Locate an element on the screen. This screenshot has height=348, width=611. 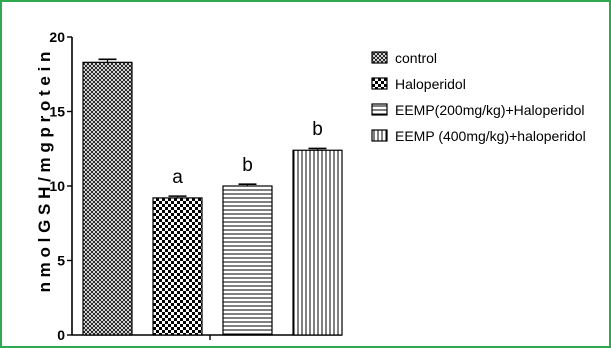
y-tick-label: 0 is located at coordinates (61, 335).